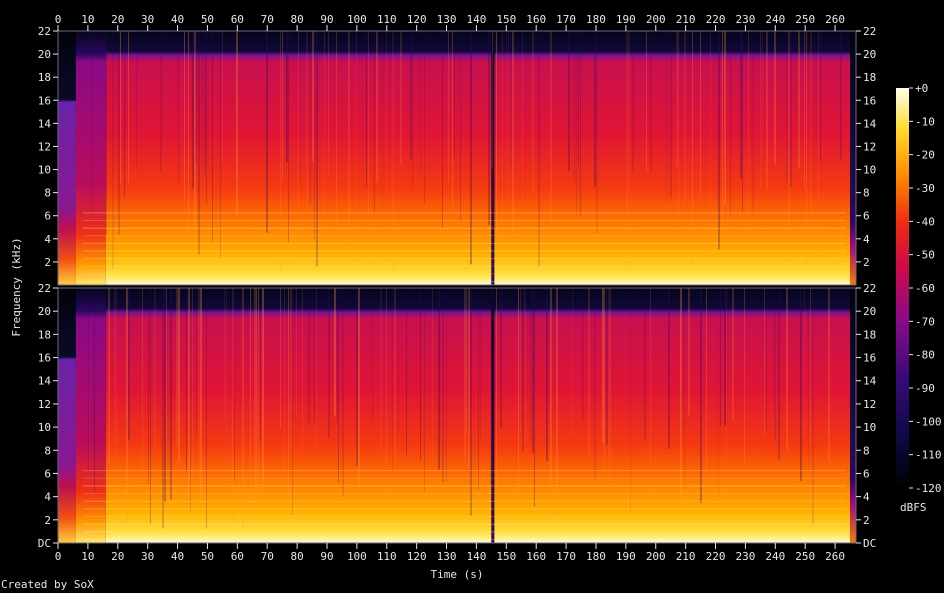 The height and width of the screenshot is (593, 944). I want to click on y-axis-label: Frequency (kHz), so click(16, 286).